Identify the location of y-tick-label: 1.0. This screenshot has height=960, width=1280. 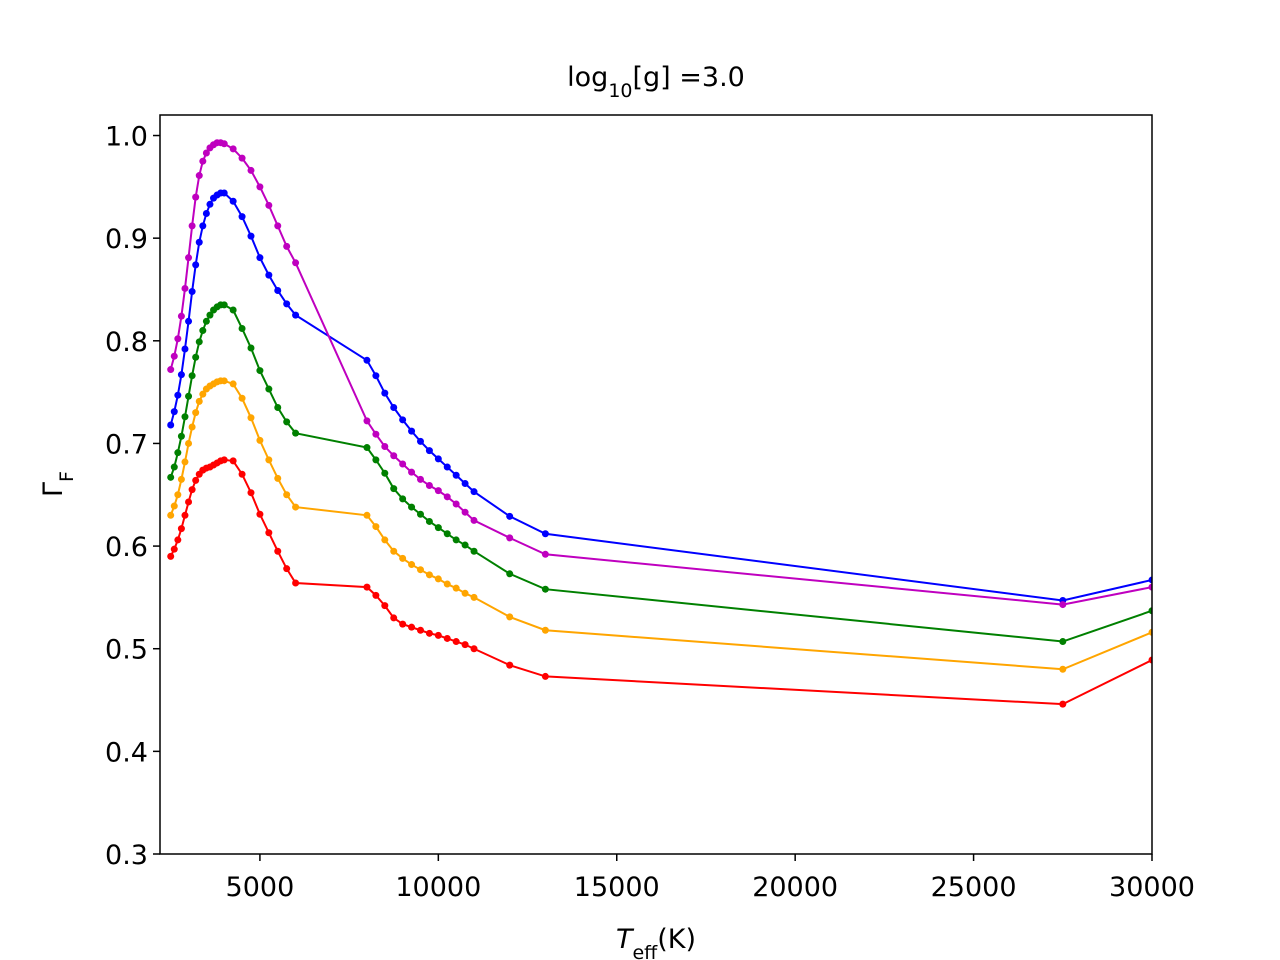
(126, 137).